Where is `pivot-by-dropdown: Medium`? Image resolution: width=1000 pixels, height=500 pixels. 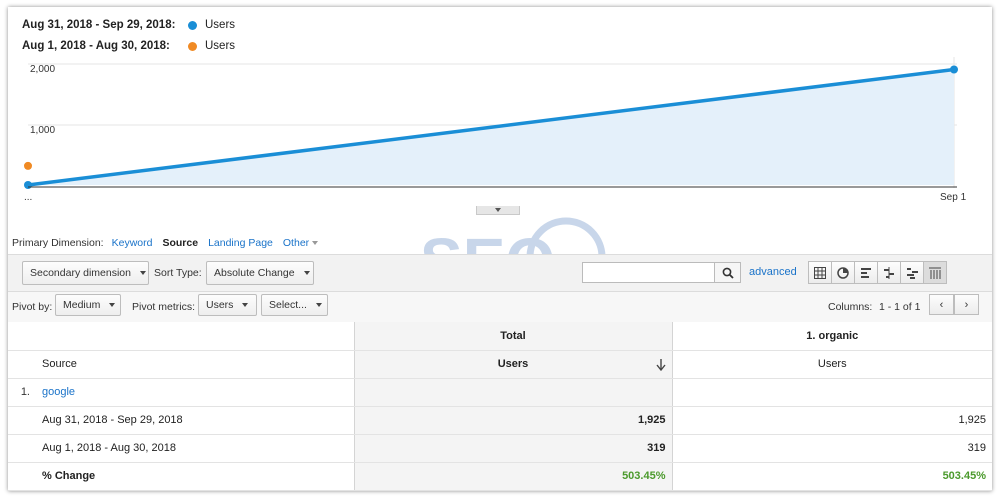 pivot-by-dropdown: Medium is located at coordinates (88, 305).